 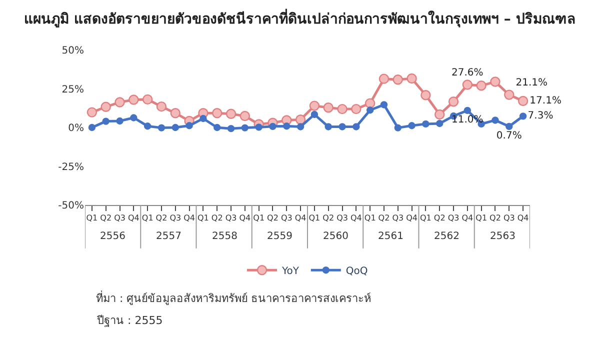 What do you see at coordinates (546, 101) in the screenshot?
I see `data-label: 17.1%` at bounding box center [546, 101].